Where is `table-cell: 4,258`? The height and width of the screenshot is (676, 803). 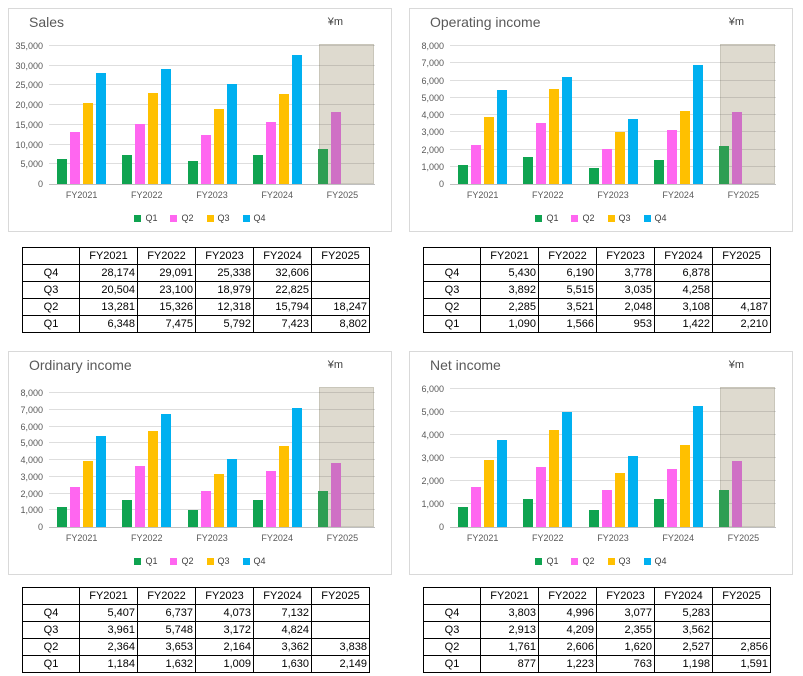 table-cell: 4,258 is located at coordinates (683, 290).